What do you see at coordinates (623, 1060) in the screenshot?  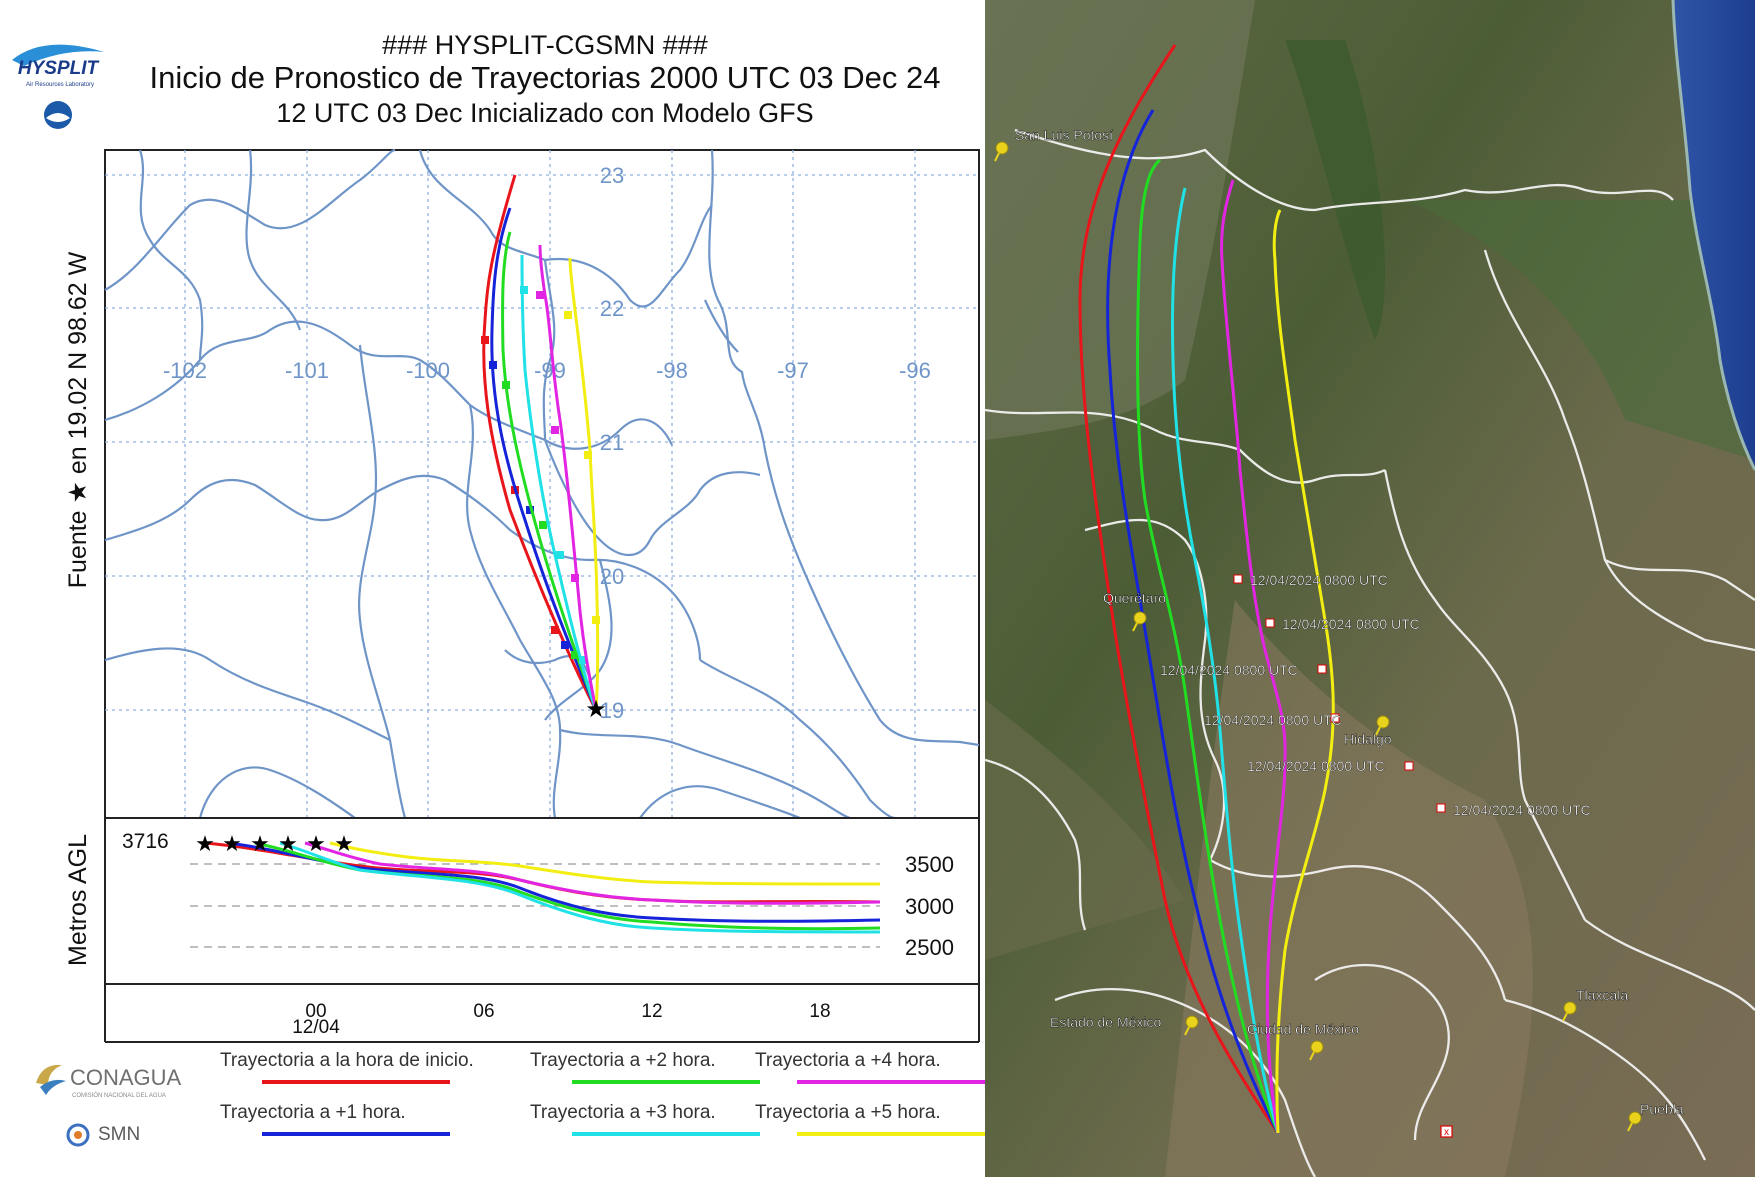 I see `legend-label-2: Trayectoria a +2 hora.` at bounding box center [623, 1060].